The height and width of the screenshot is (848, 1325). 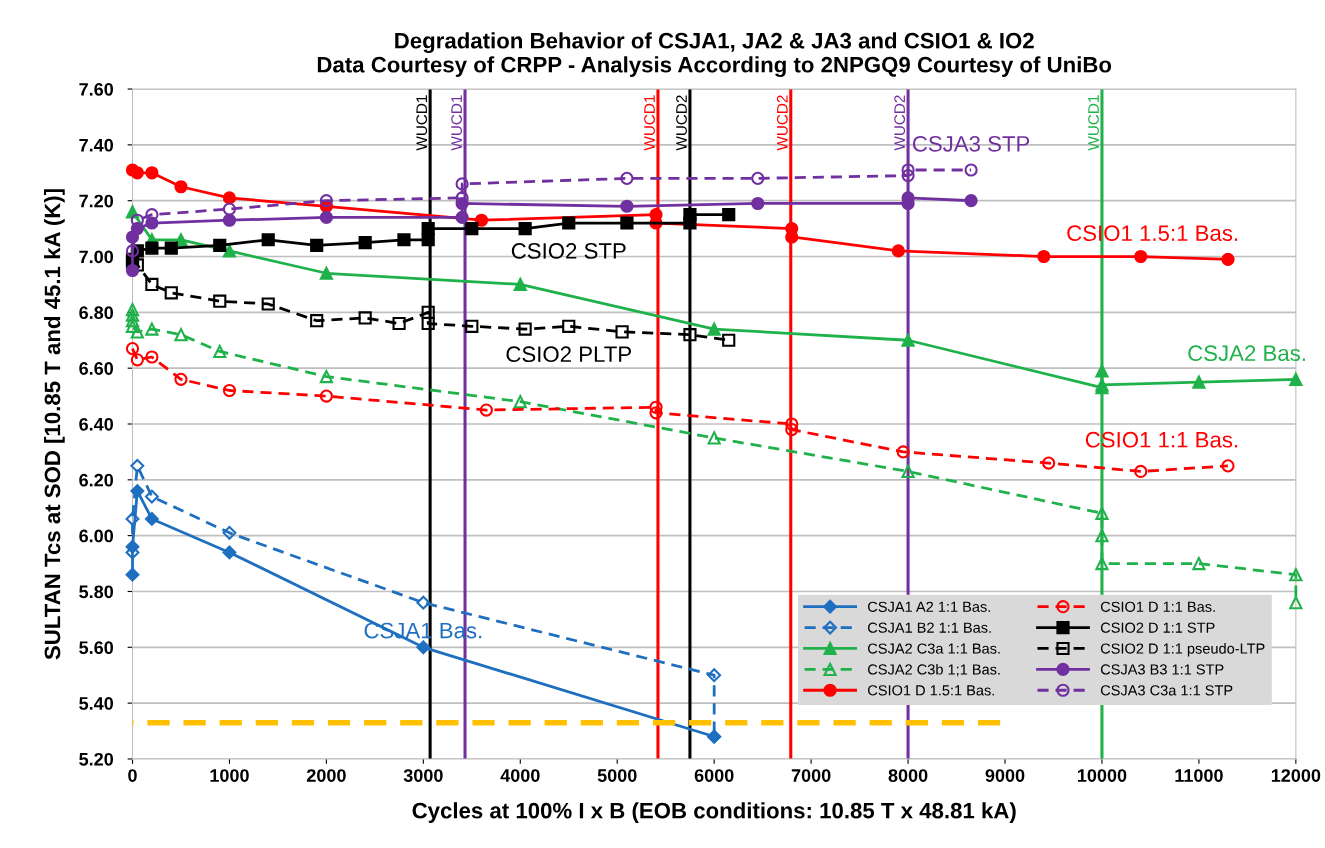 I want to click on annotation: CSIO2 STP, so click(x=568, y=251).